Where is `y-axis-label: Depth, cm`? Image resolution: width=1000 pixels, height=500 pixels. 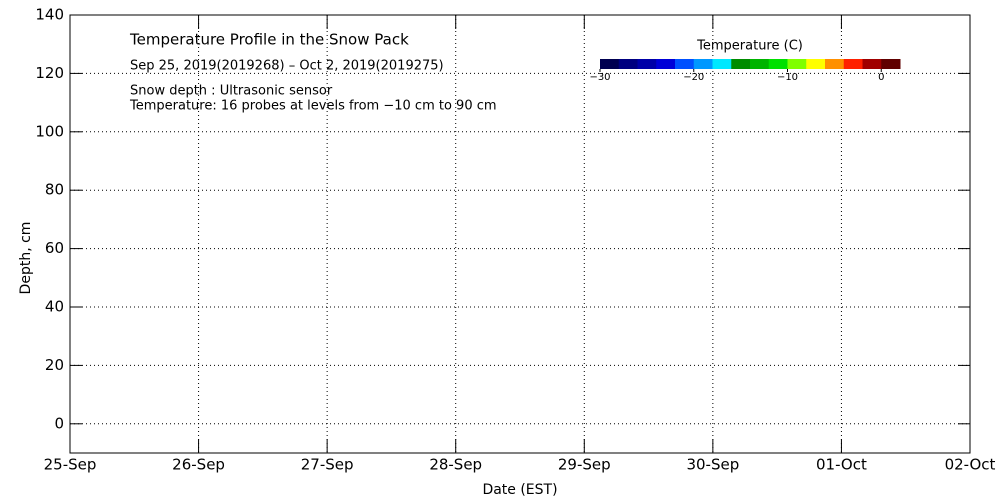
y-axis-label: Depth, cm is located at coordinates (26, 258).